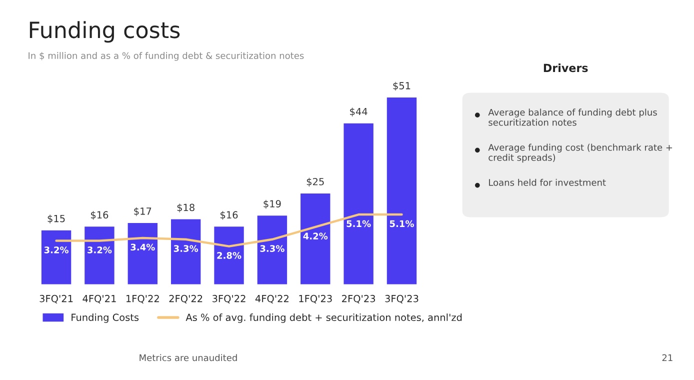  I want to click on data-label: 4.2%, so click(315, 236).